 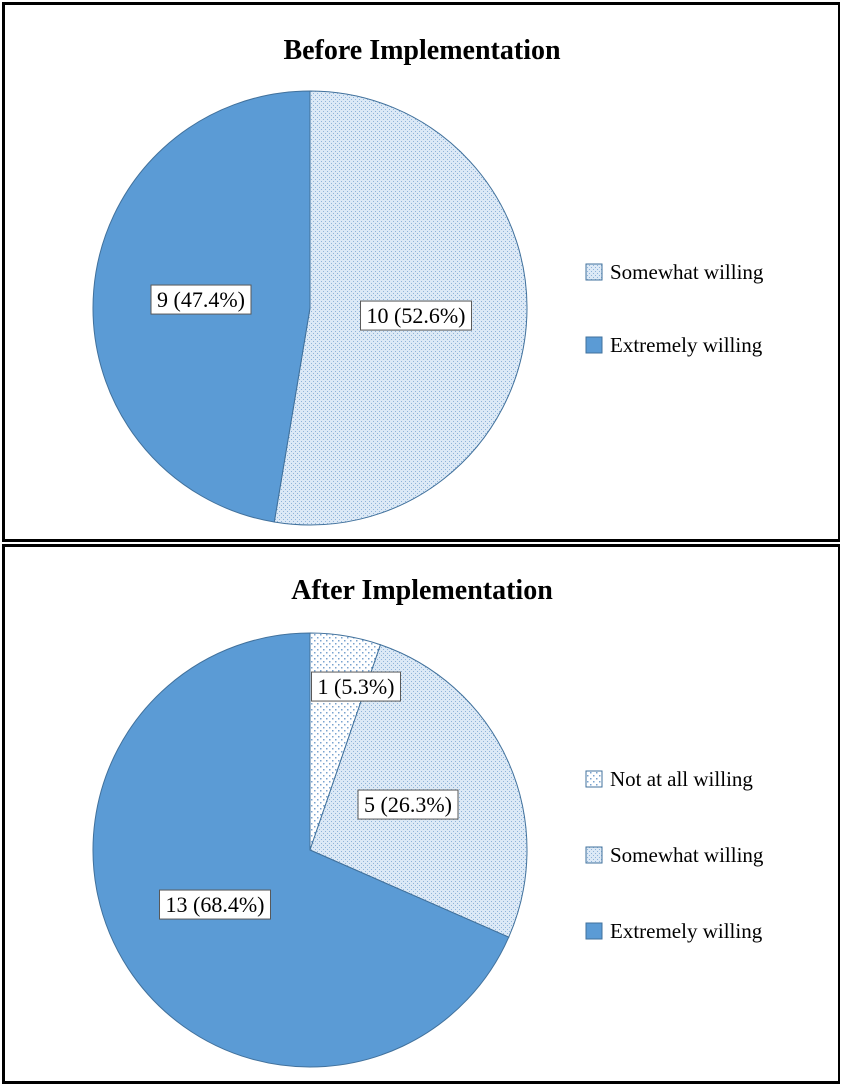 I want to click on legend-label: Not at all willing, so click(x=681, y=779).